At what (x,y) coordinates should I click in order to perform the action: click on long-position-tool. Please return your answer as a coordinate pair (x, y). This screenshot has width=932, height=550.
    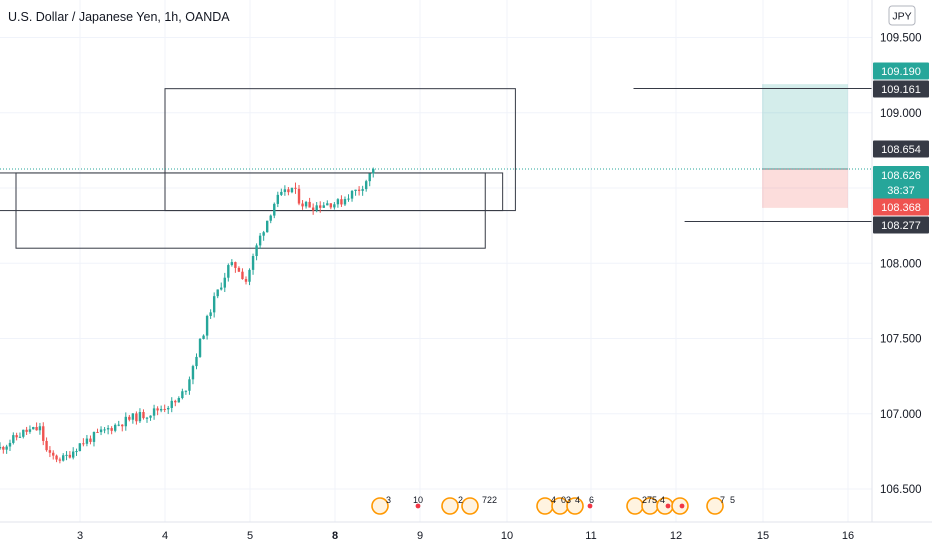
    Looking at the image, I should click on (805, 146).